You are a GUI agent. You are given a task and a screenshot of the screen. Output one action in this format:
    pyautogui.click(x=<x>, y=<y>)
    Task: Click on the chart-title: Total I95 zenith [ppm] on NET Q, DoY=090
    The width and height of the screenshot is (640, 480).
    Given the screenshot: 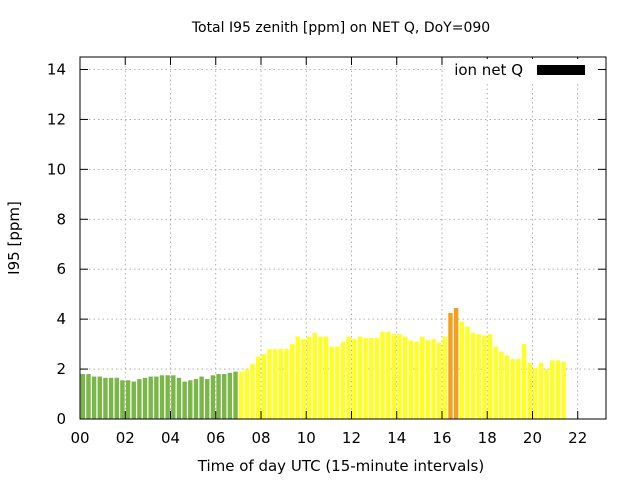 What is the action you would take?
    pyautogui.click(x=340, y=28)
    